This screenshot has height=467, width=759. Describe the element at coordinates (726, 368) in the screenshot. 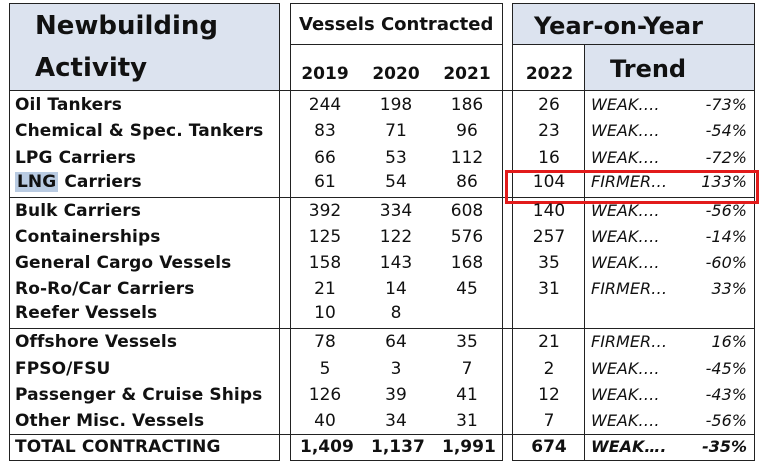

I see `trend-percent: -45%` at that location.